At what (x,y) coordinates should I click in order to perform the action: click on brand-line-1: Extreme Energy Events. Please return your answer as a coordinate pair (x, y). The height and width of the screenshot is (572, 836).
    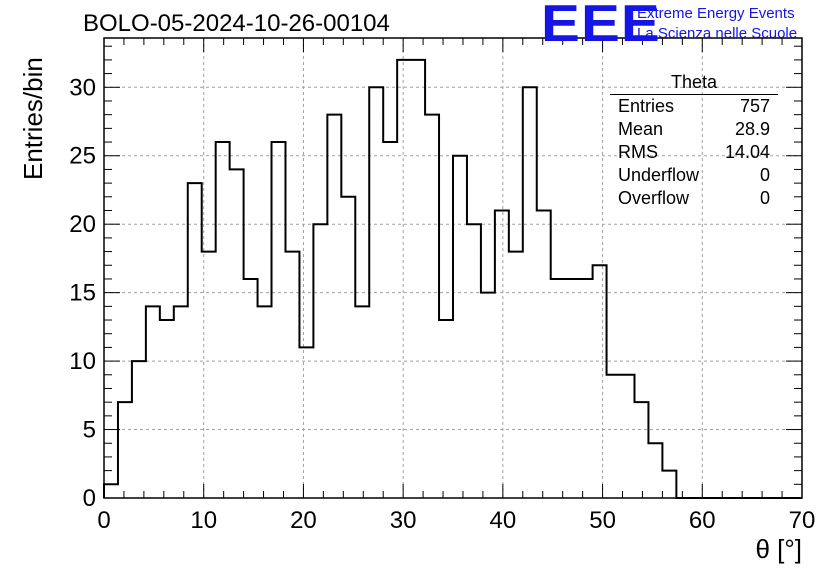
    Looking at the image, I should click on (716, 13).